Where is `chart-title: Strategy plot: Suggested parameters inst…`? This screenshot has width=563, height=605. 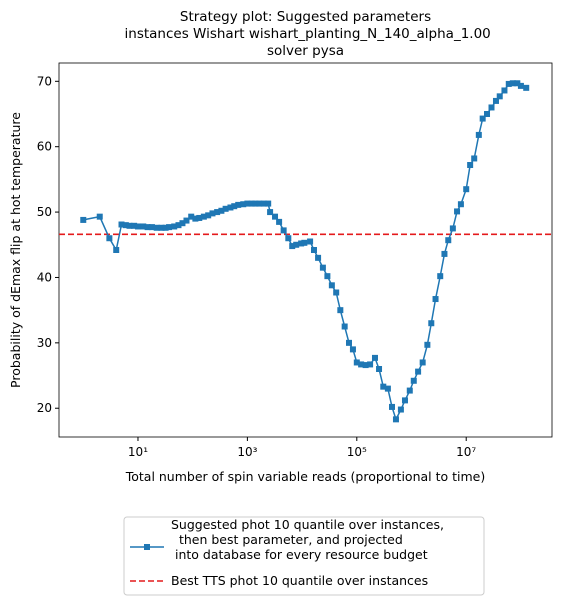 chart-title: Strategy plot: Suggested parameters inst… is located at coordinates (305, 34).